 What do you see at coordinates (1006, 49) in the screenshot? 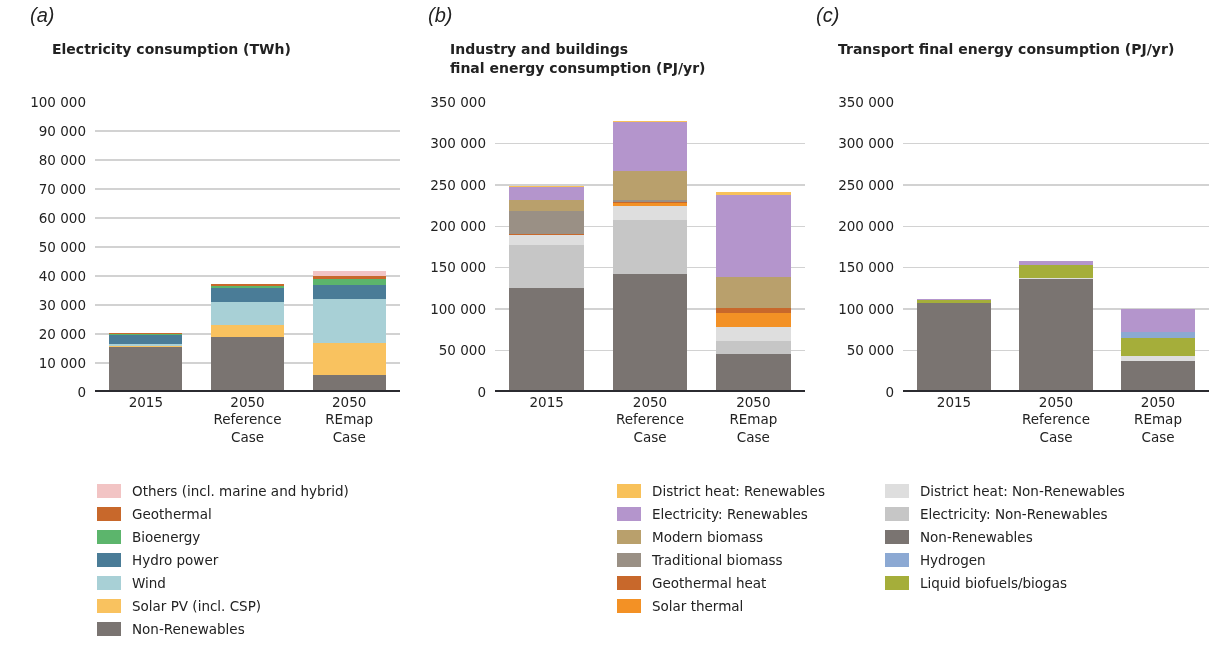
I see `chart-title: Transport final energy consumption (PJ/yr)` at bounding box center [1006, 49].